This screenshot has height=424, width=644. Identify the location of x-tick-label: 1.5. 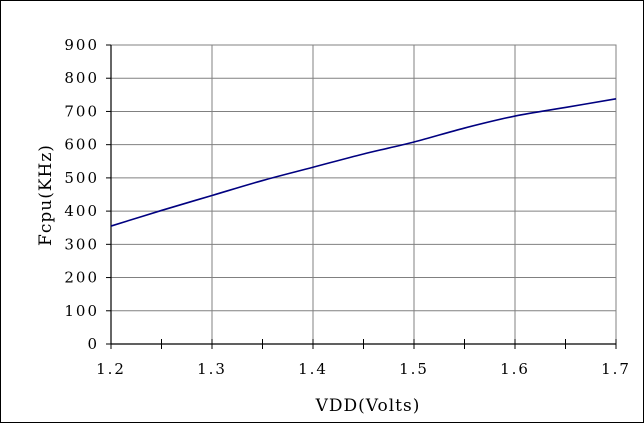
(414, 369).